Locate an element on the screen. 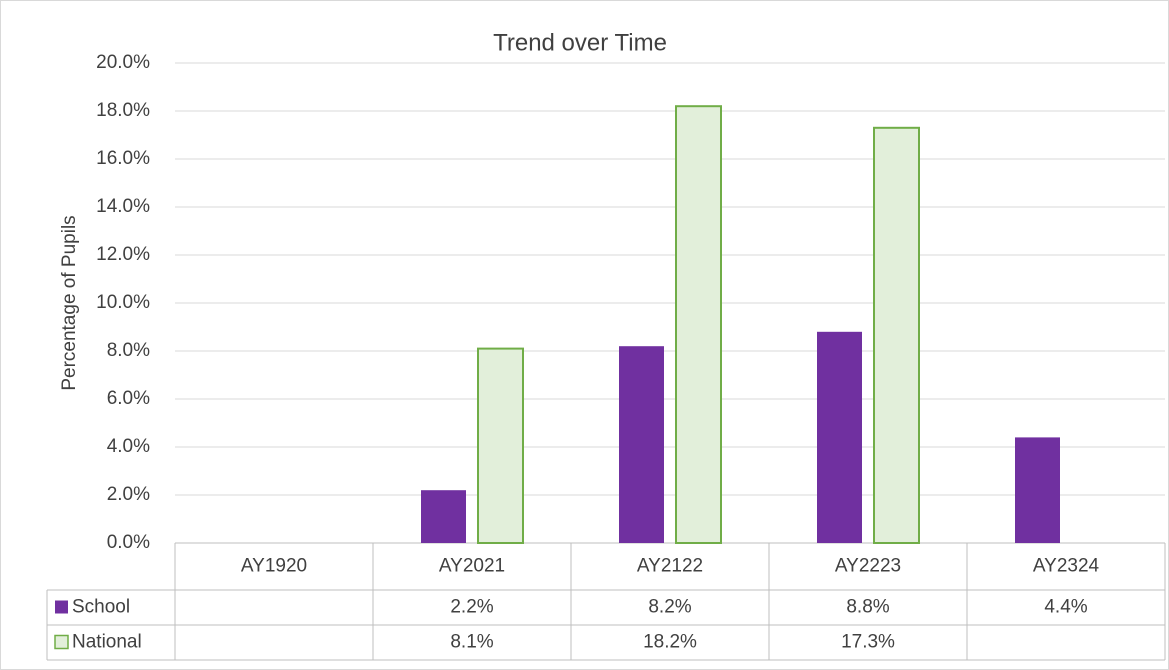 This screenshot has width=1169, height=670. x-tick-label: AY2324 is located at coordinates (1066, 566).